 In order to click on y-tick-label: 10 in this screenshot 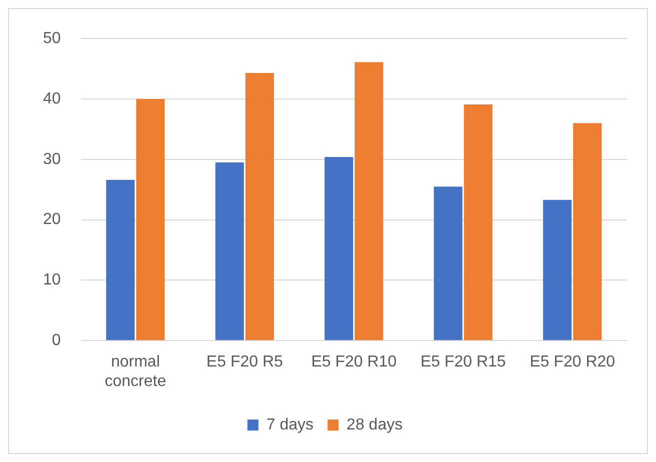, I will do `click(52, 280)`.